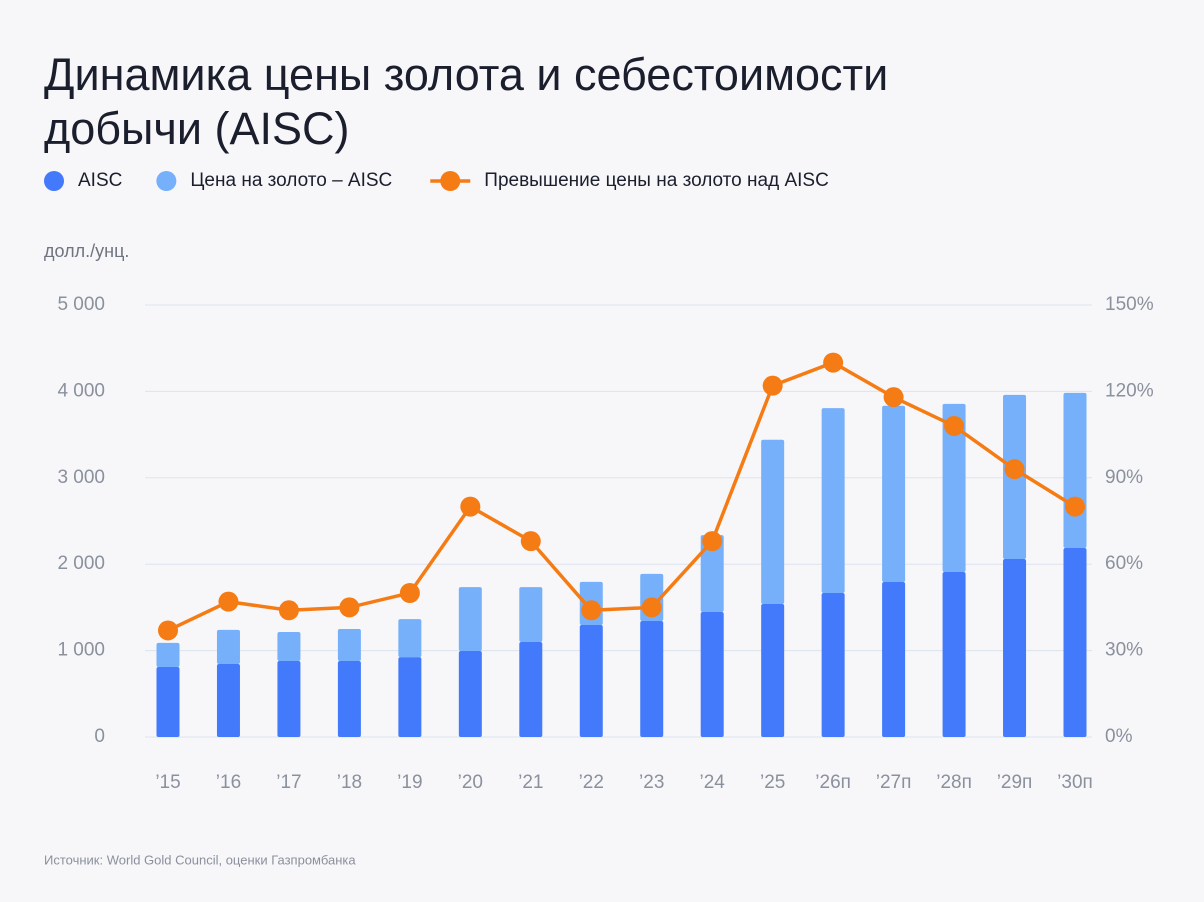 This screenshot has height=902, width=1204. Describe the element at coordinates (100, 180) in the screenshot. I see `legend-label: AISC` at that location.